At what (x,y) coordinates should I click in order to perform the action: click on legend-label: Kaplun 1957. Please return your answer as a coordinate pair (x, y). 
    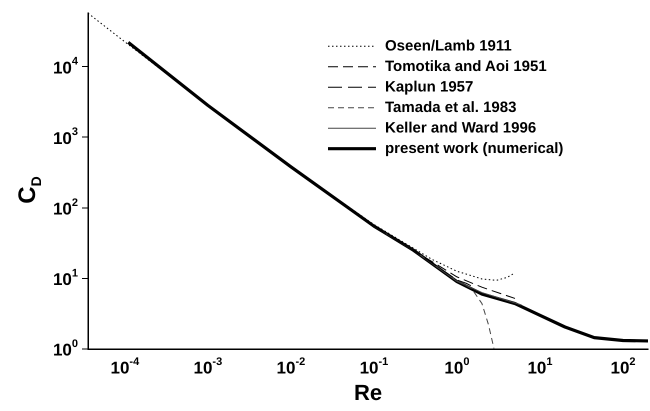
    Looking at the image, I should click on (429, 87).